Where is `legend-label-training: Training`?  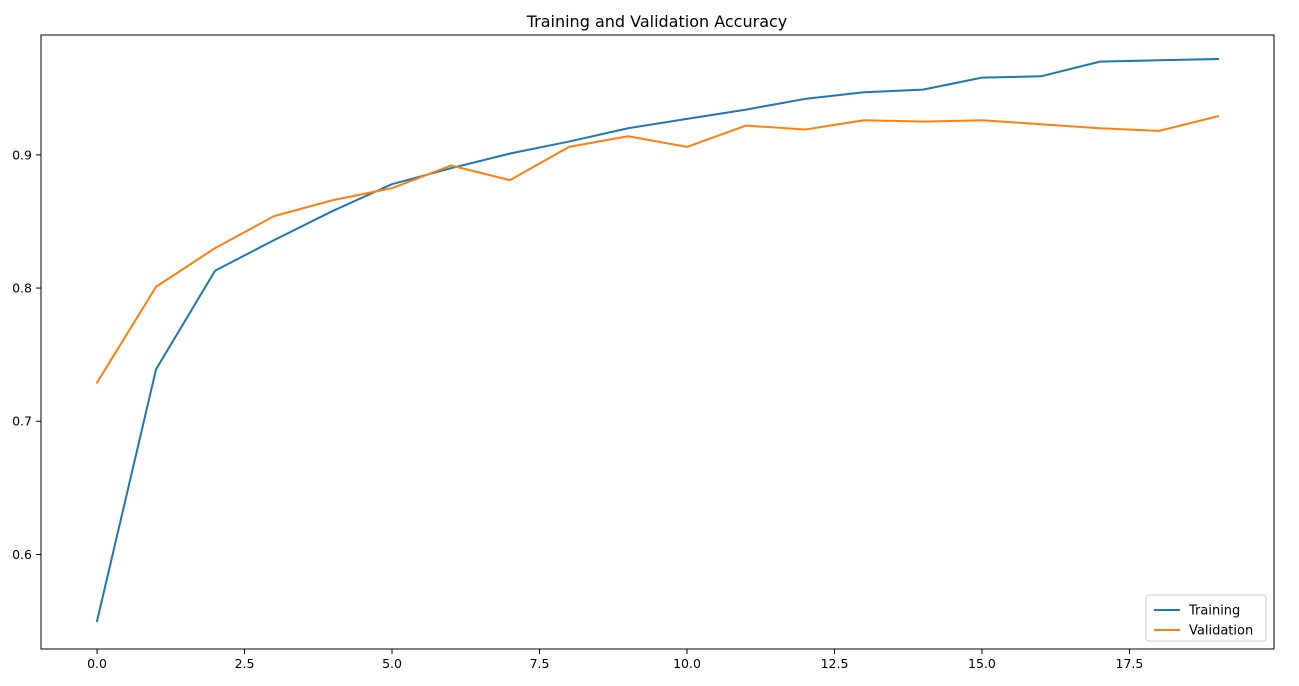 legend-label-training: Training is located at coordinates (1214, 611).